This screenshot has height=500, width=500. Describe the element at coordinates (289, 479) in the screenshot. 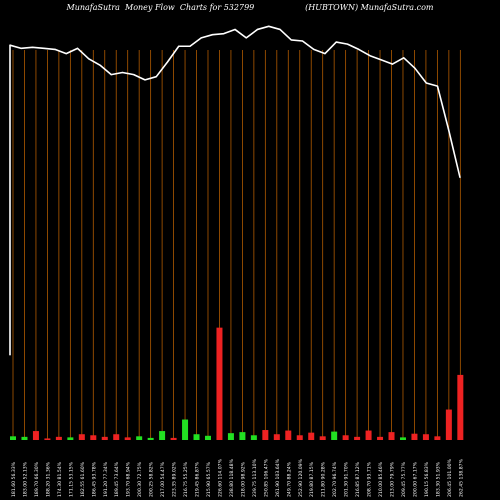

I see `x-tick-label: 249.70 88.24%` at that location.